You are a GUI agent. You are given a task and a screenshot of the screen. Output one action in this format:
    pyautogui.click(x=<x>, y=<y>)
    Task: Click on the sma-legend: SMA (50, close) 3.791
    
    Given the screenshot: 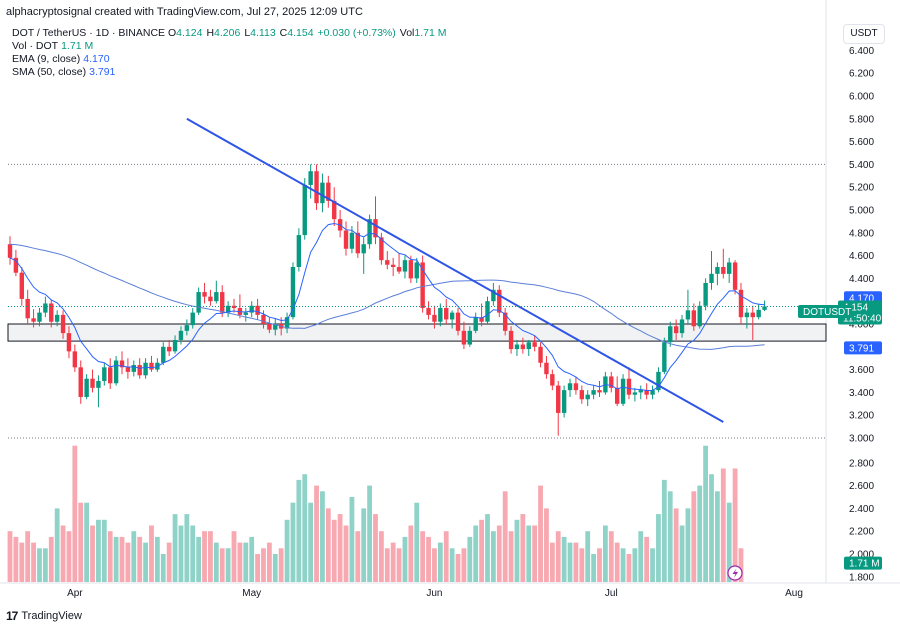 What is the action you would take?
    pyautogui.click(x=63, y=72)
    